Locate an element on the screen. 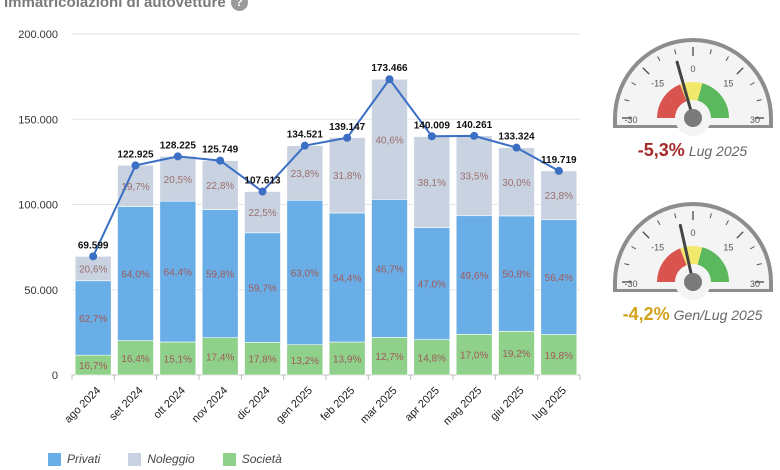 The image size is (780, 470). bar-data-label: 20,6% is located at coordinates (93, 270).